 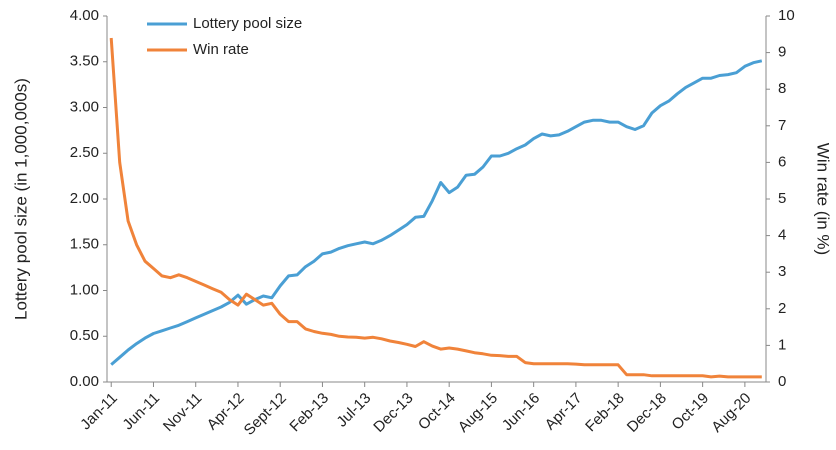 What do you see at coordinates (782, 125) in the screenshot?
I see `y2-tick-label: 7` at bounding box center [782, 125].